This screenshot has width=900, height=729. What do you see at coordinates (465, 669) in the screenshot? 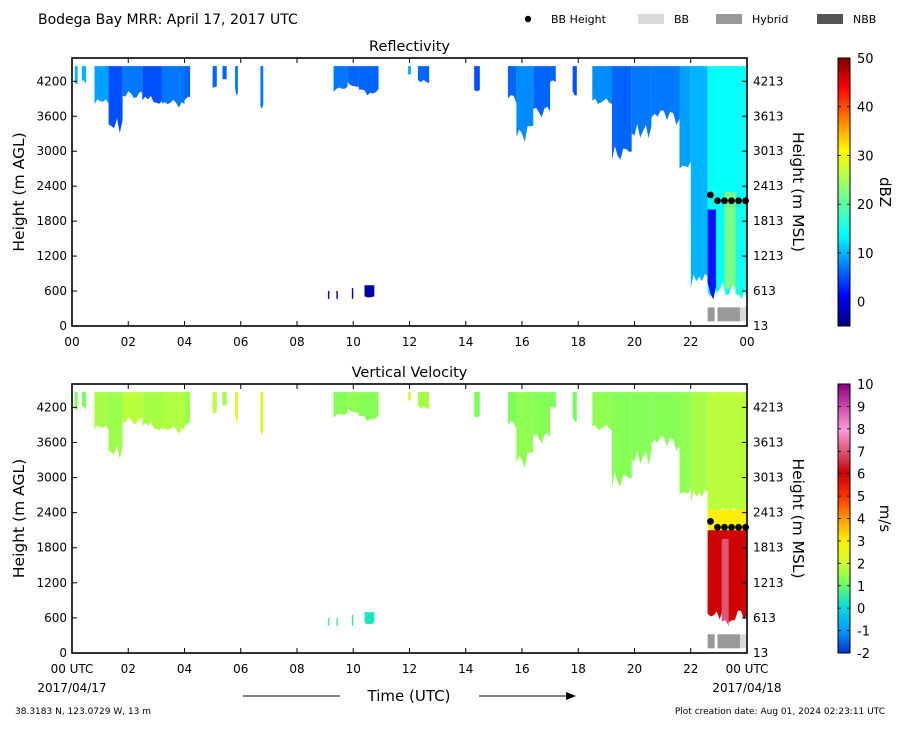
I see `x-tick-label: 14` at bounding box center [465, 669].